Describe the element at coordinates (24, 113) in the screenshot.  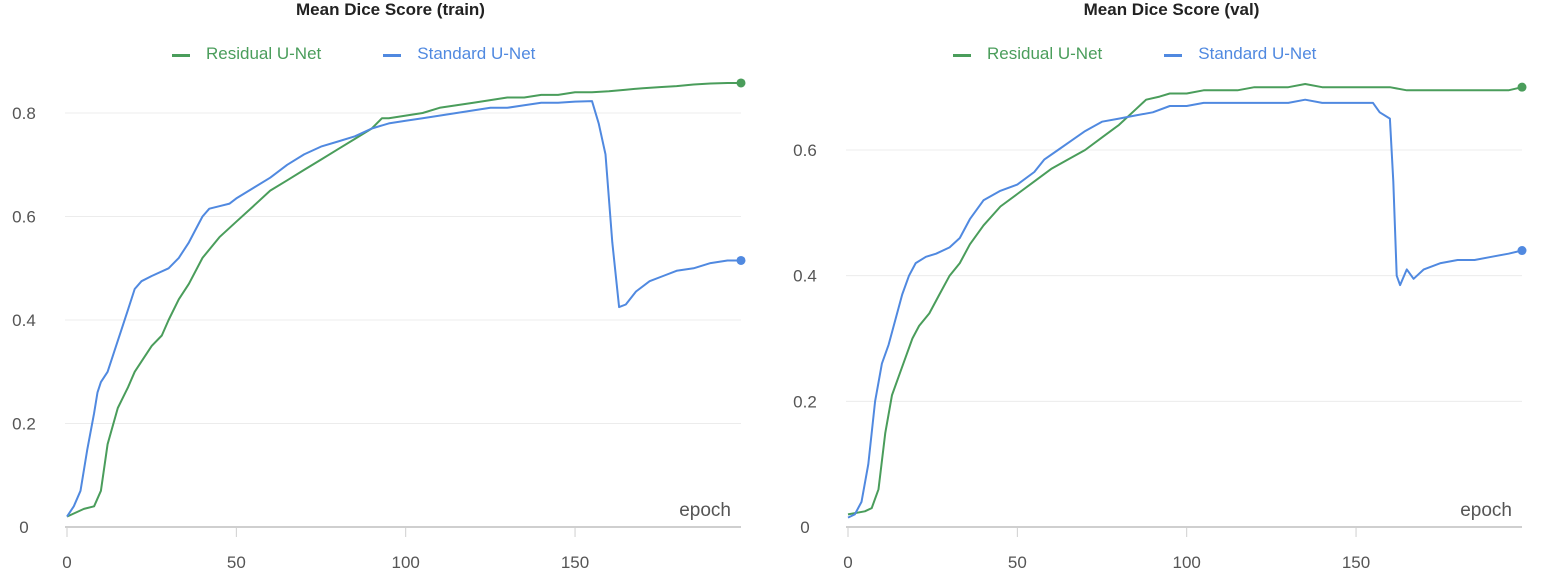
I see `y-tick-label: 0.8` at that location.